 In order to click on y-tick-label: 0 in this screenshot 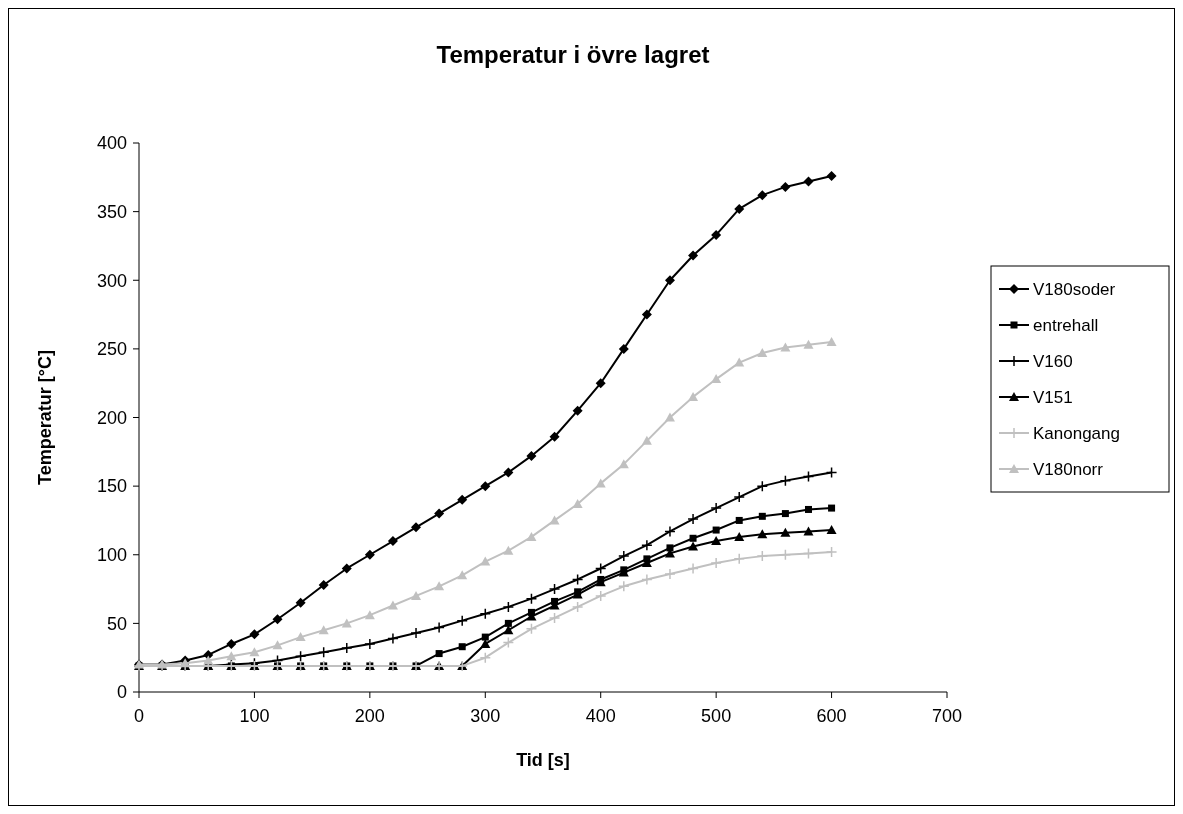, I will do `click(121, 692)`.